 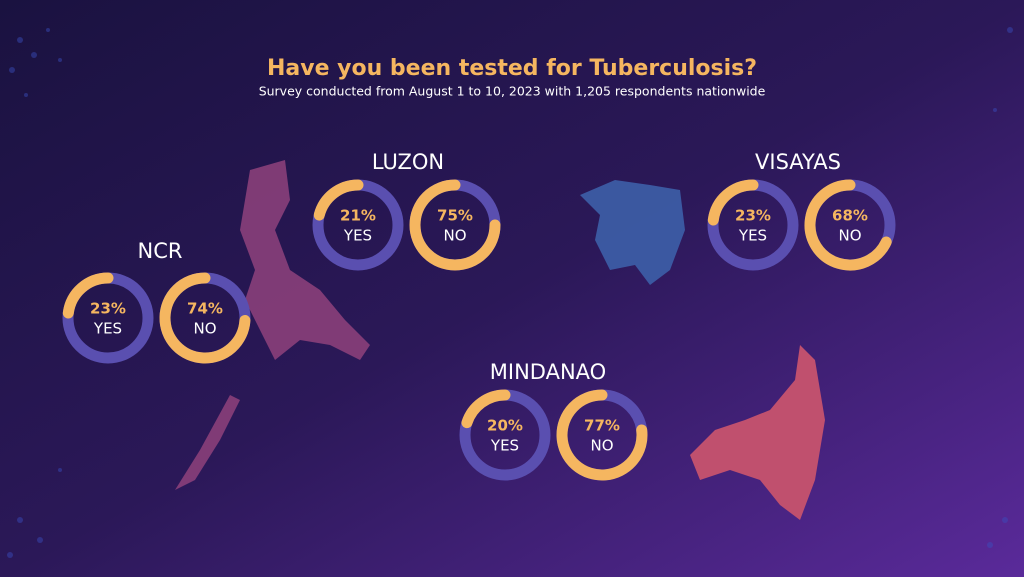 What do you see at coordinates (632, 232) in the screenshot?
I see `visayas-map` at bounding box center [632, 232].